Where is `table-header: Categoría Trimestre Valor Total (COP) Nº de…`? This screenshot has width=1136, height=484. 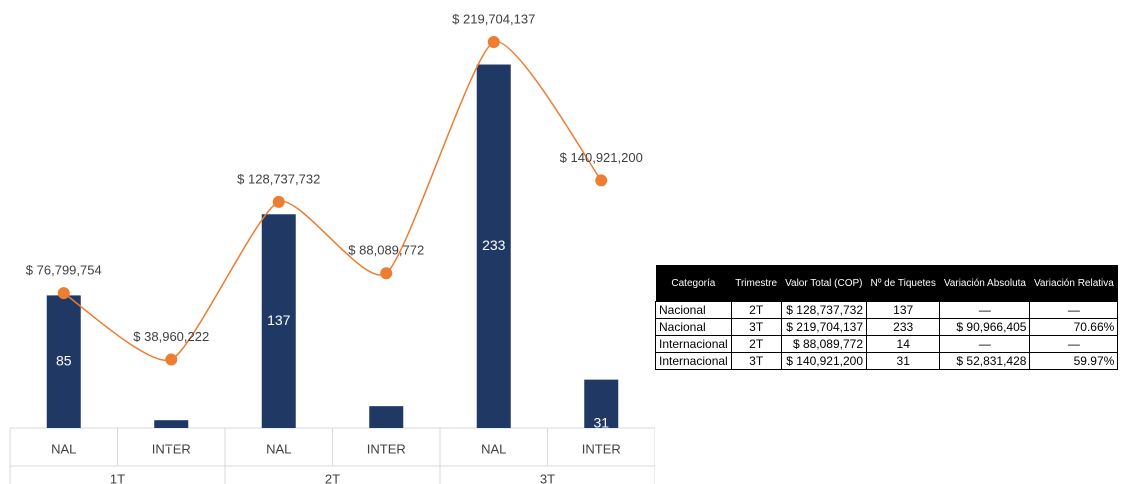
table-header: Categoría Trimestre Valor Total (COP) Nº de… is located at coordinates (886, 283).